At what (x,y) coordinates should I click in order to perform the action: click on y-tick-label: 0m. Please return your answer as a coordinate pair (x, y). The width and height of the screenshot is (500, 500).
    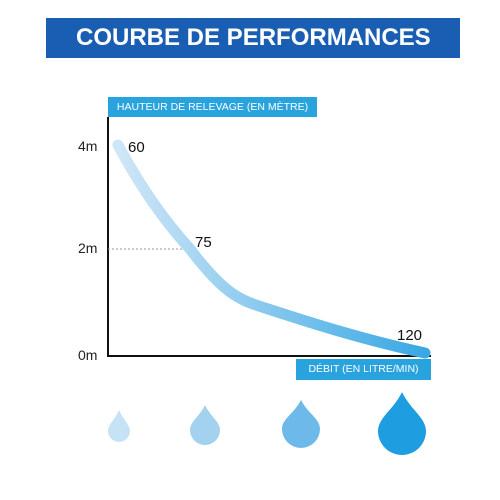
    Looking at the image, I should click on (87, 355).